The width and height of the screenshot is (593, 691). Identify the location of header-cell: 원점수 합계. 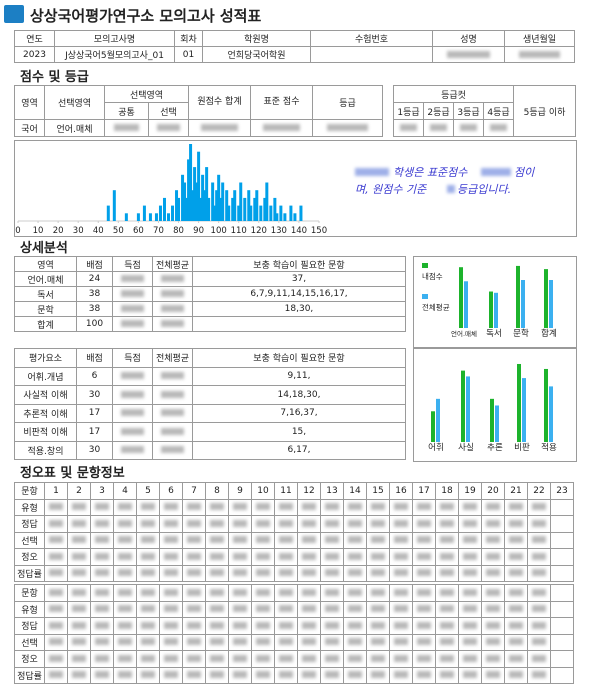
(219, 102).